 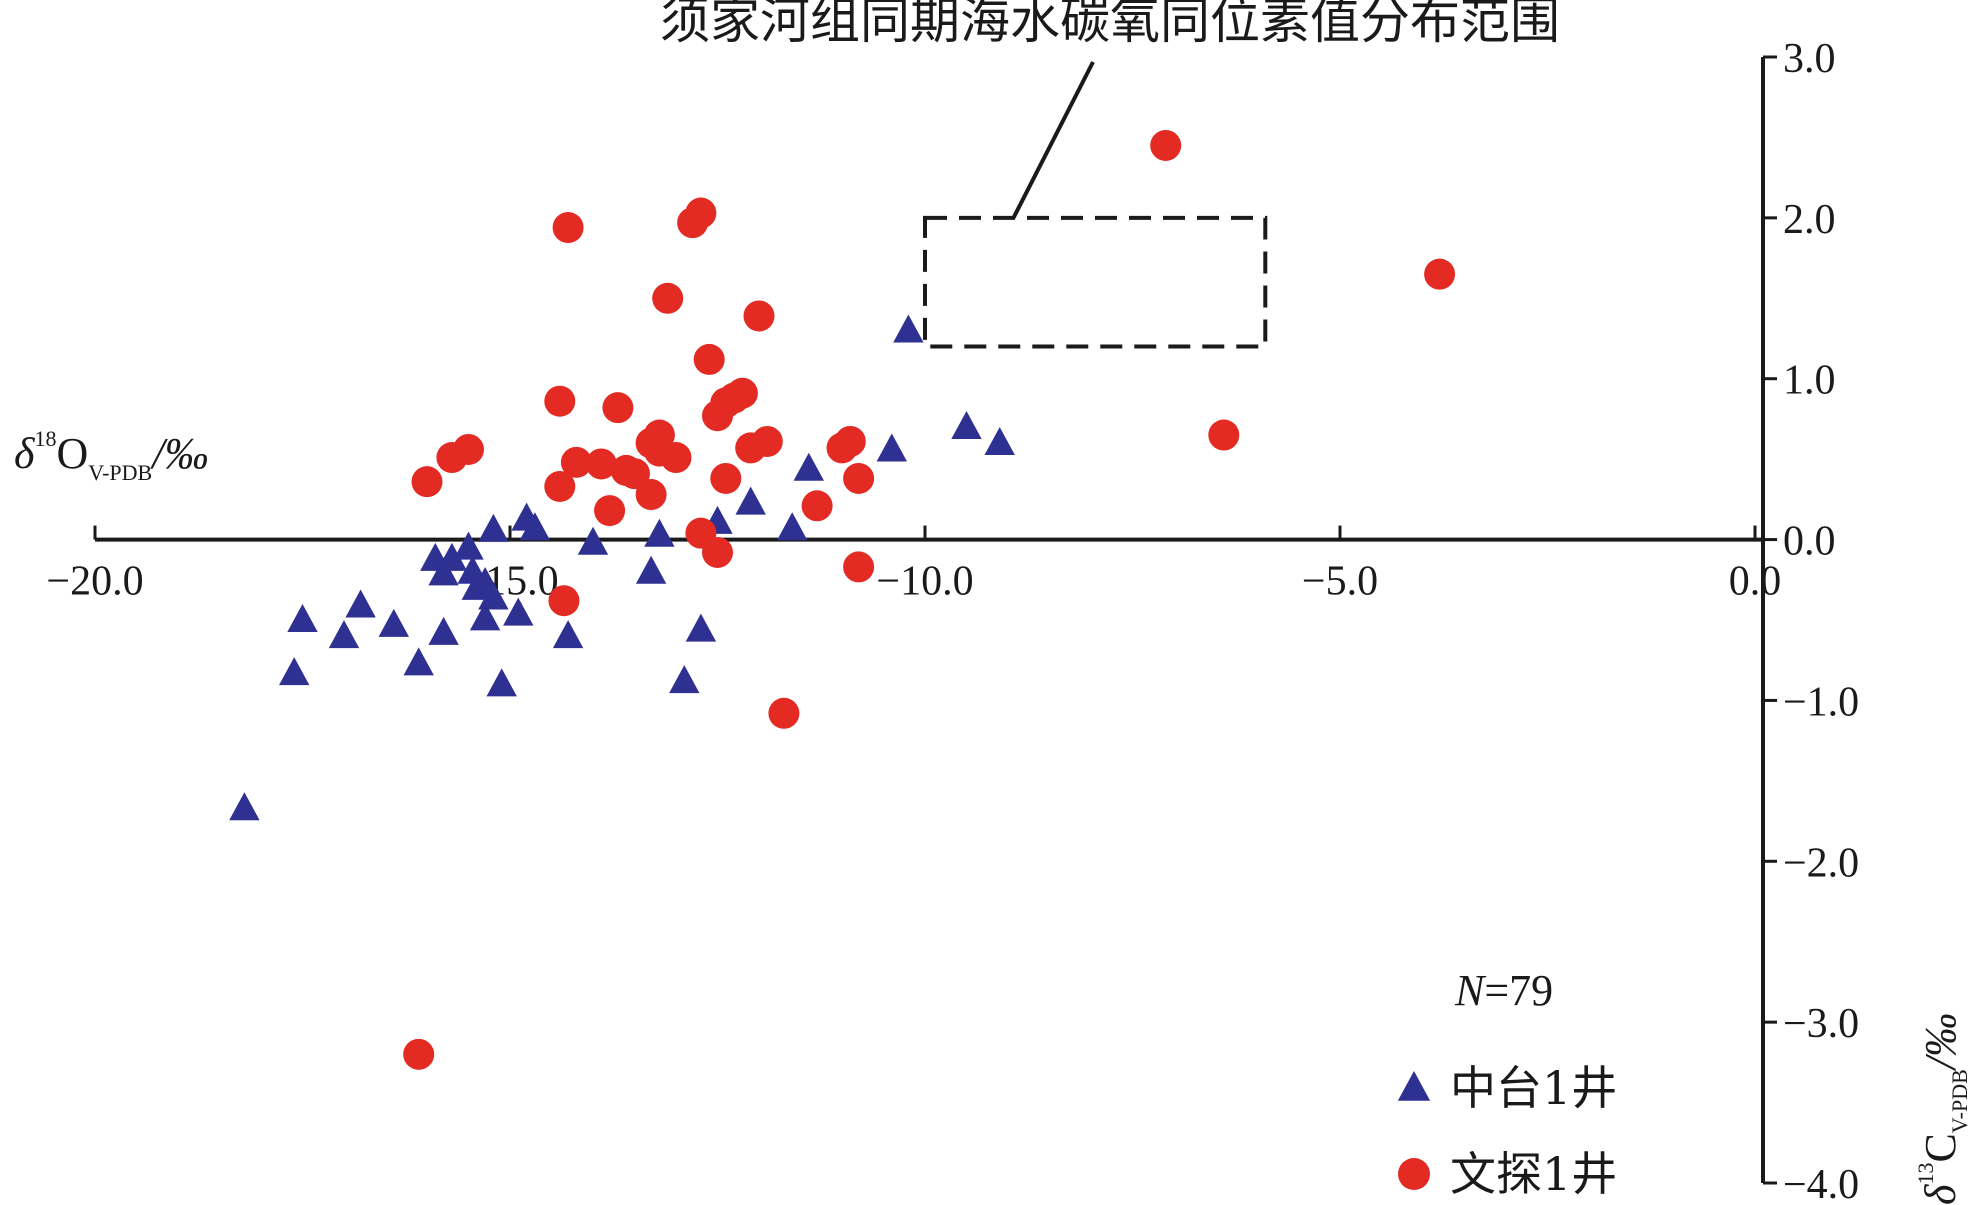 What do you see at coordinates (1821, 1024) in the screenshot?
I see `y-tick-label: −3.0` at bounding box center [1821, 1024].